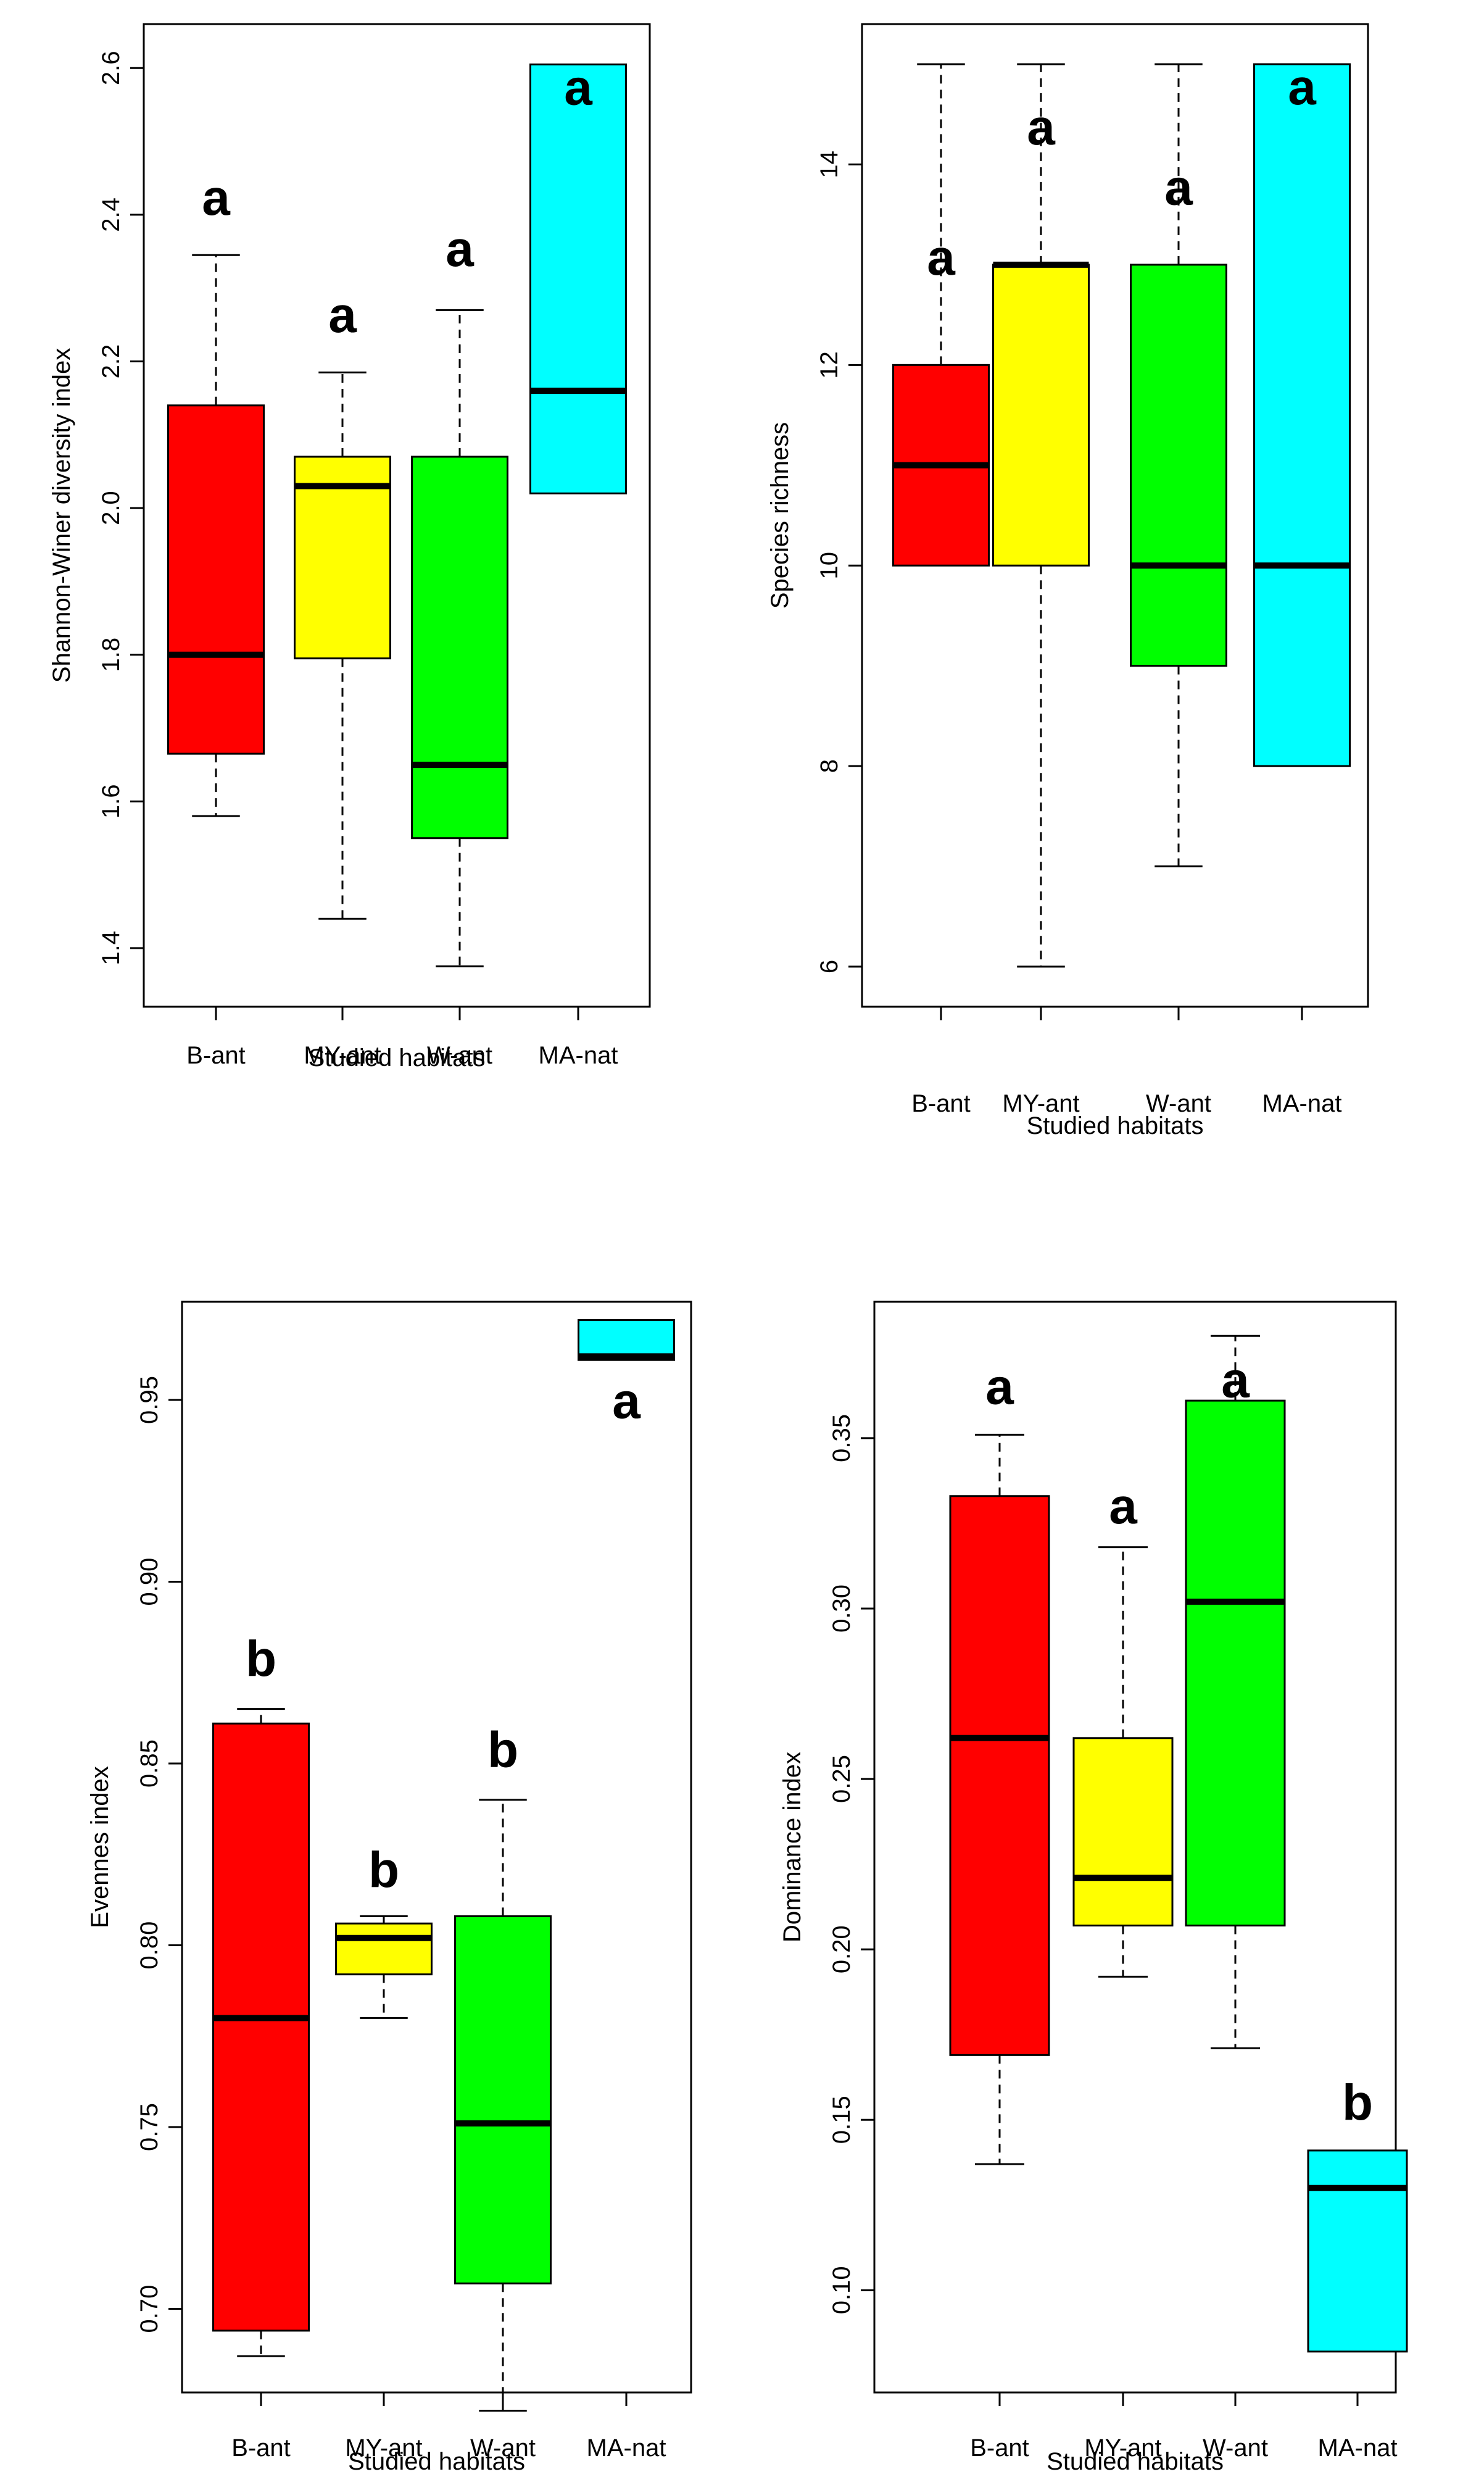 Image resolution: width=1484 pixels, height=2490 pixels. What do you see at coordinates (149, 1763) in the screenshot?
I see `y-tick-label: 0.85` at bounding box center [149, 1763].